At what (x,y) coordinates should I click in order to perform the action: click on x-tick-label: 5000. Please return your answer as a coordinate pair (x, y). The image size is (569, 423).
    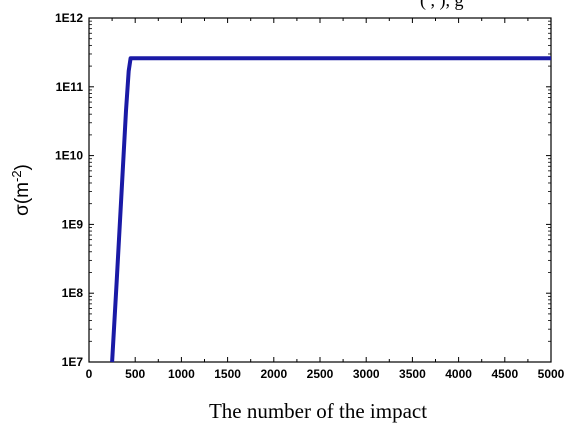
    Looking at the image, I should click on (551, 374).